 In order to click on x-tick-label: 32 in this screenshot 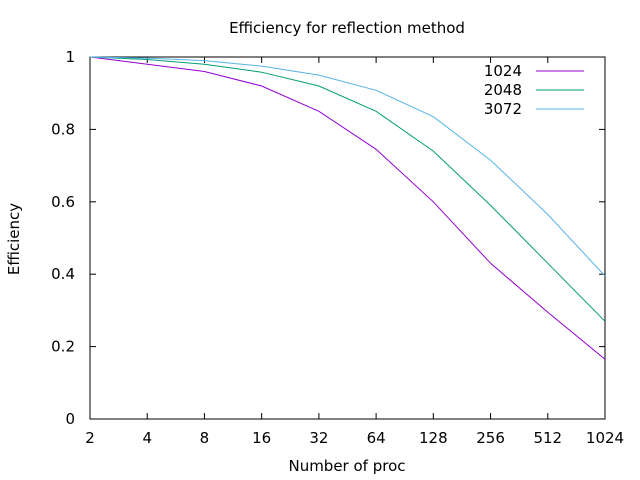, I will do `click(318, 438)`.